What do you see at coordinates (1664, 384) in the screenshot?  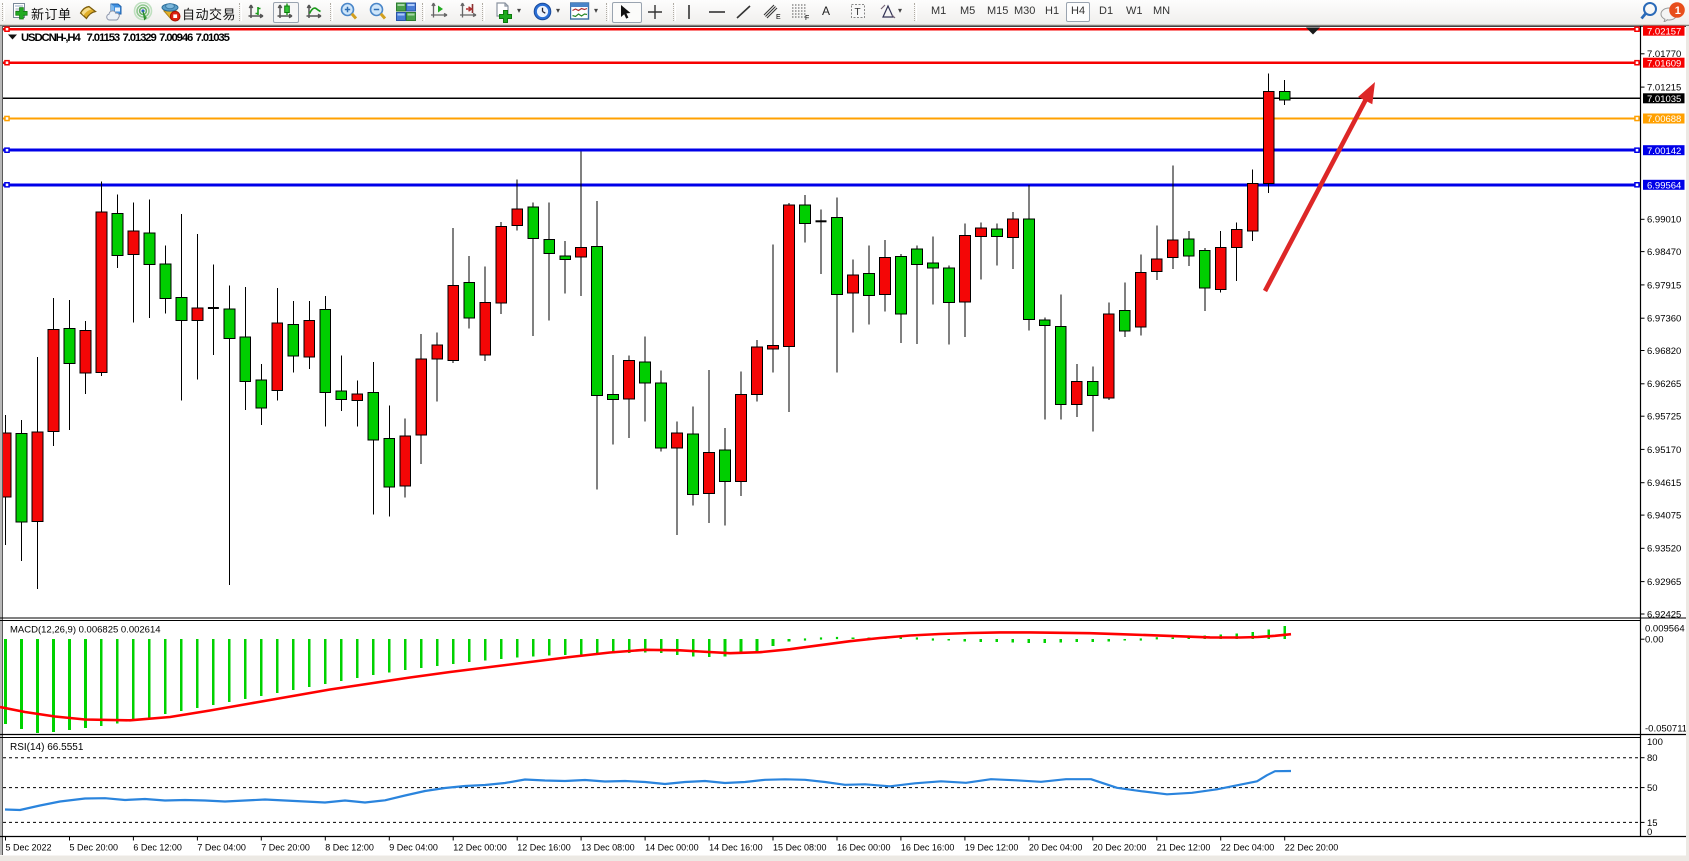 I see `svg-text: 6.96265` at bounding box center [1664, 384].